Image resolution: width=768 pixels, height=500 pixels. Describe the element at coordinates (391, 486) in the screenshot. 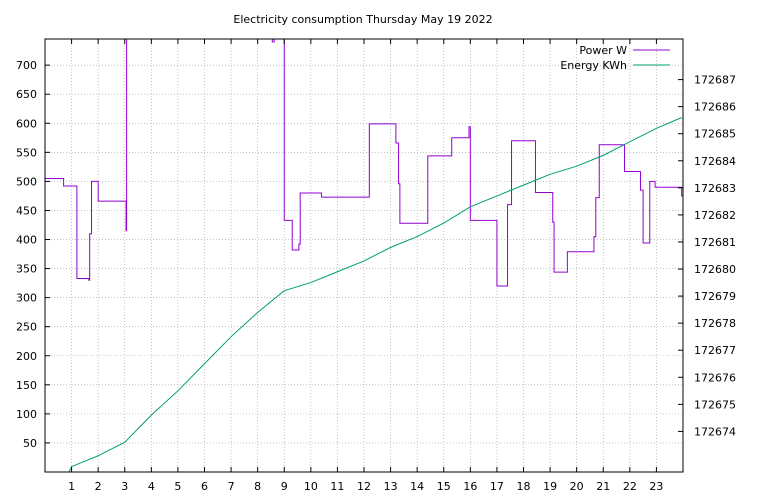

I see `x-tick-label: 13` at that location.